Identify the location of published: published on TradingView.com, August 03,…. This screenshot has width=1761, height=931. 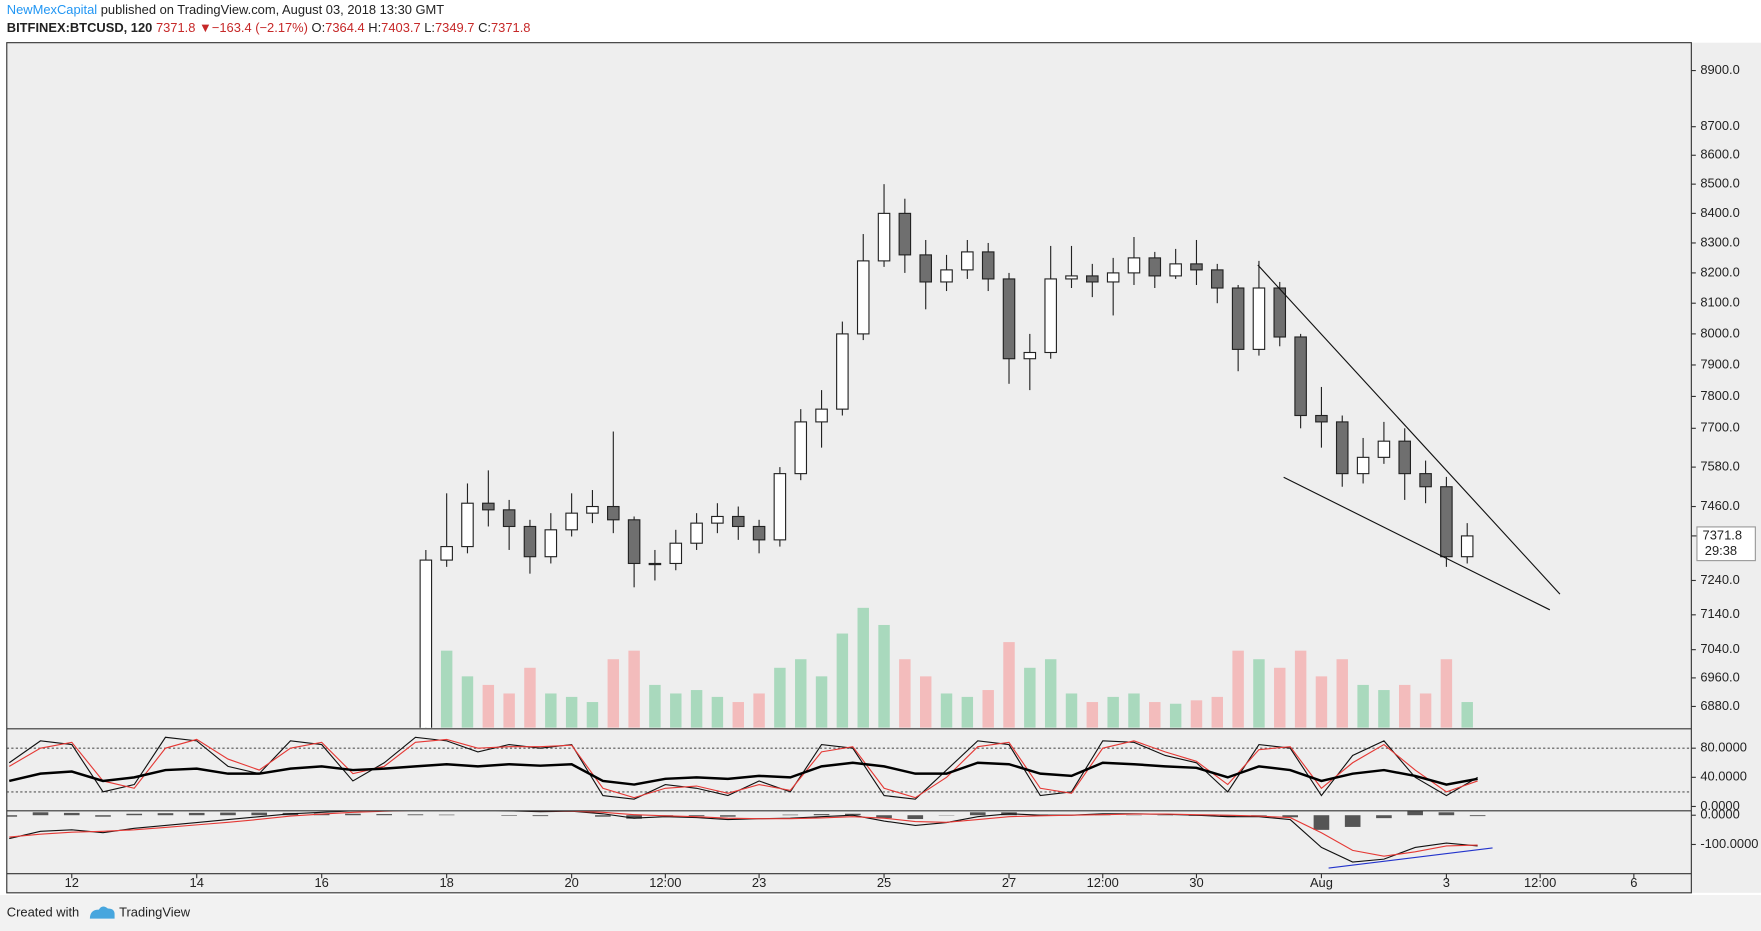
(273, 10).